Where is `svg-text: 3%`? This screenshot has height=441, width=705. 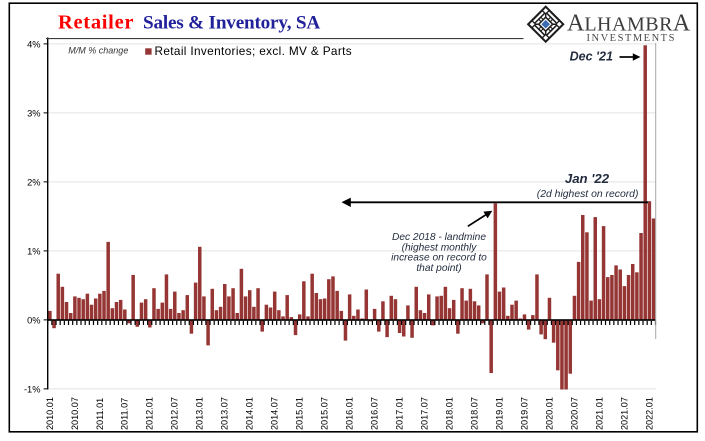
svg-text: 3% is located at coordinates (33, 113).